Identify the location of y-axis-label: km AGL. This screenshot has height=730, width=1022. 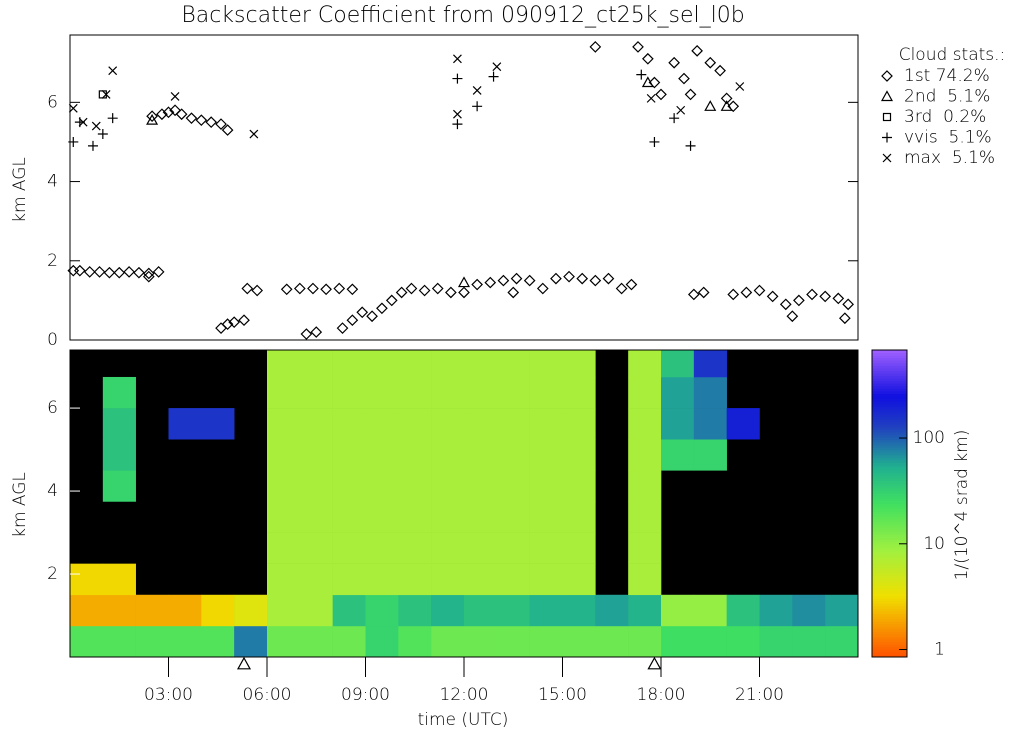
(20, 190).